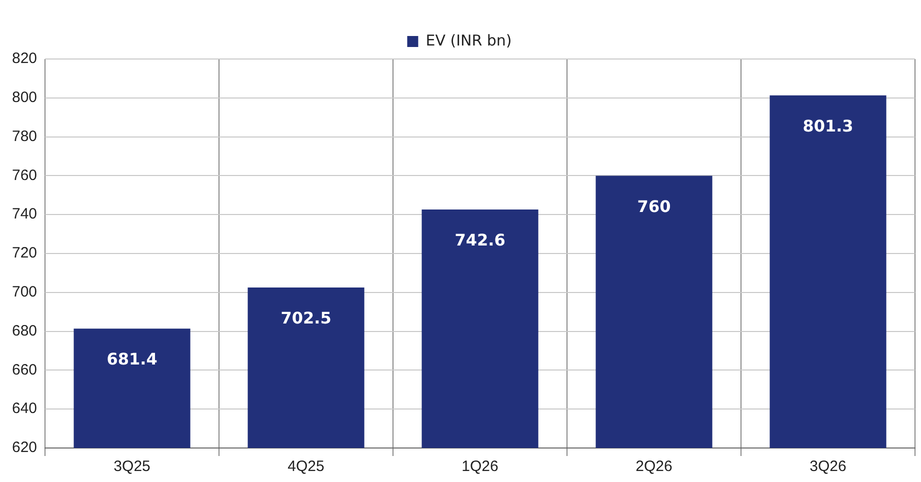 Image resolution: width=921 pixels, height=482 pixels. Describe the element at coordinates (132, 467) in the screenshot. I see `x-tick-label: 3Q25` at that location.